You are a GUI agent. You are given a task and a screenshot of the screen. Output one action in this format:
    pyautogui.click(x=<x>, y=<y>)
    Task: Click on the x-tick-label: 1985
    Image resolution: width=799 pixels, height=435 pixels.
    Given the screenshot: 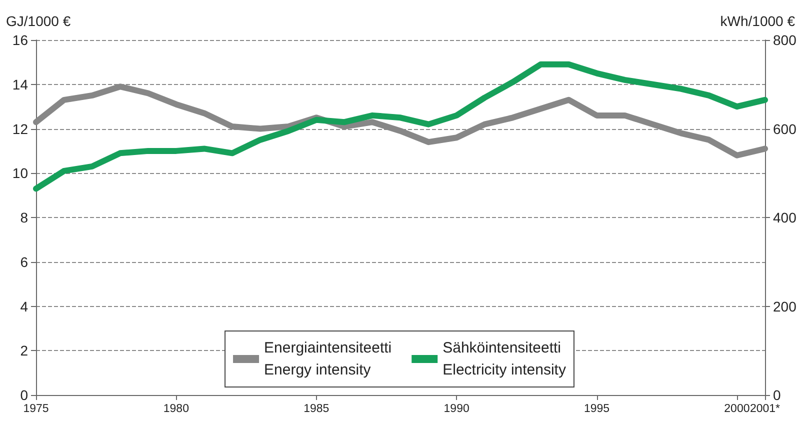 What is the action you would take?
    pyautogui.click(x=317, y=409)
    